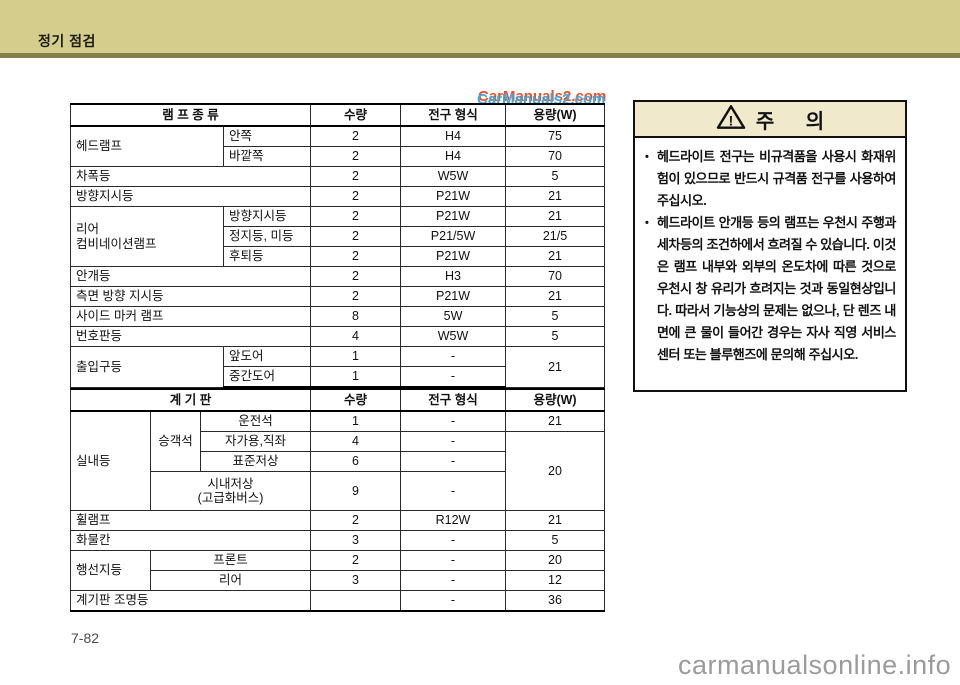 Image resolution: width=960 pixels, height=685 pixels. Describe the element at coordinates (267, 136) in the screenshot. I see `table-cell: 안쪽` at that location.